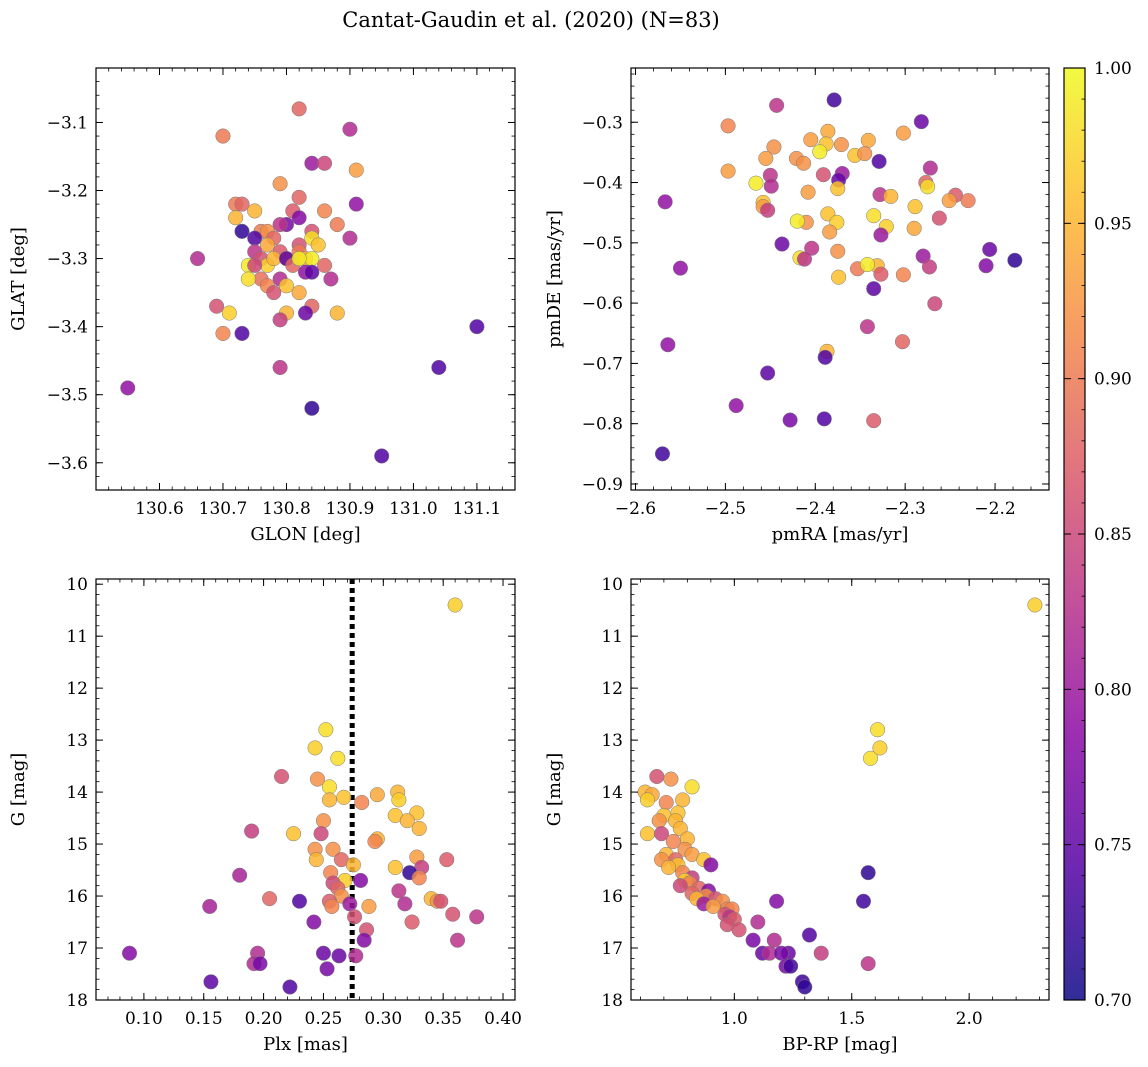 This screenshot has height=1067, width=1148. Describe the element at coordinates (602, 425) in the screenshot. I see `y-tick-label: −0.8` at that location.